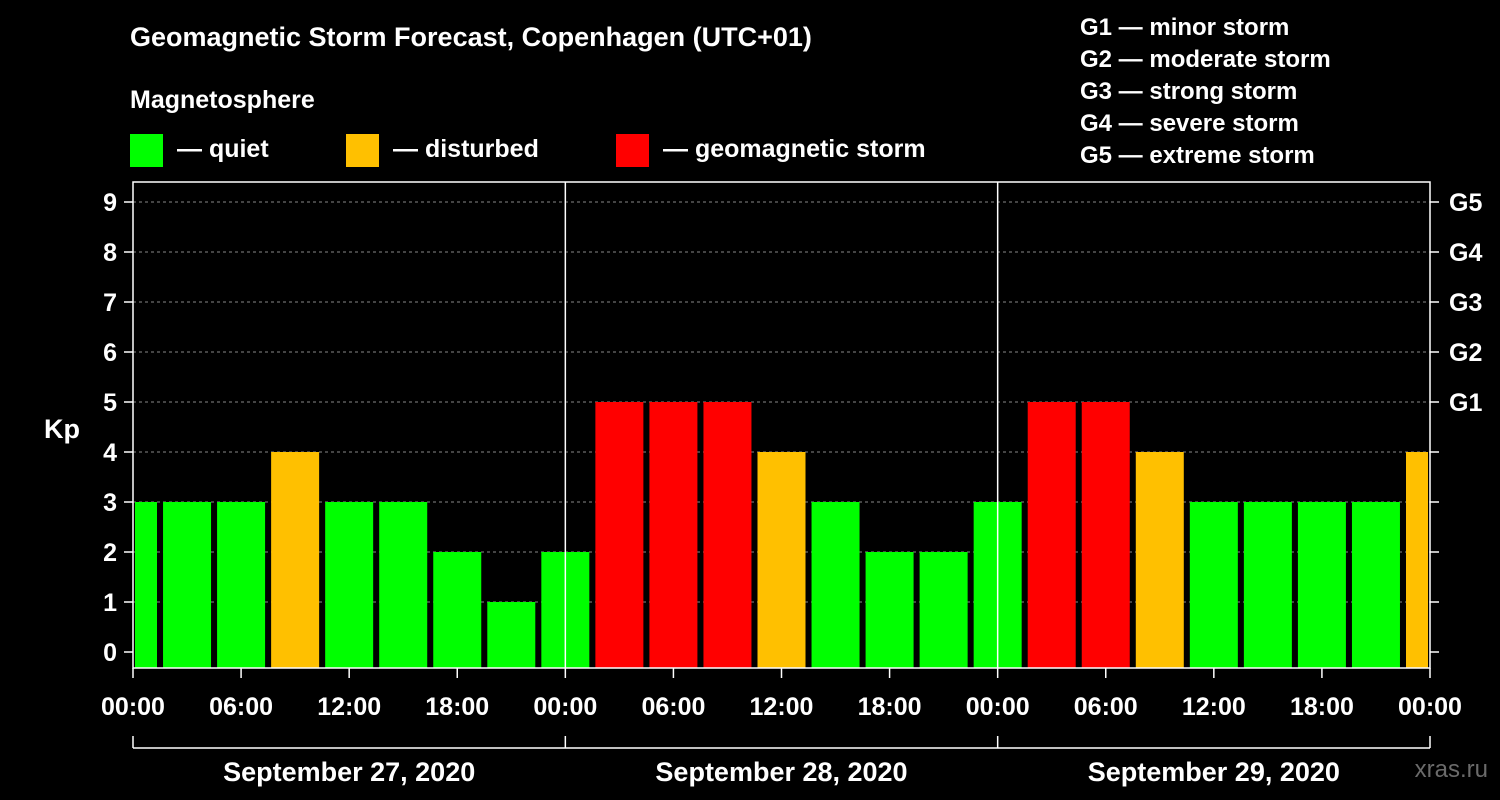 Image resolution: width=1500 pixels, height=800 pixels. I want to click on day-label: September 29, 2020, so click(1214, 772).